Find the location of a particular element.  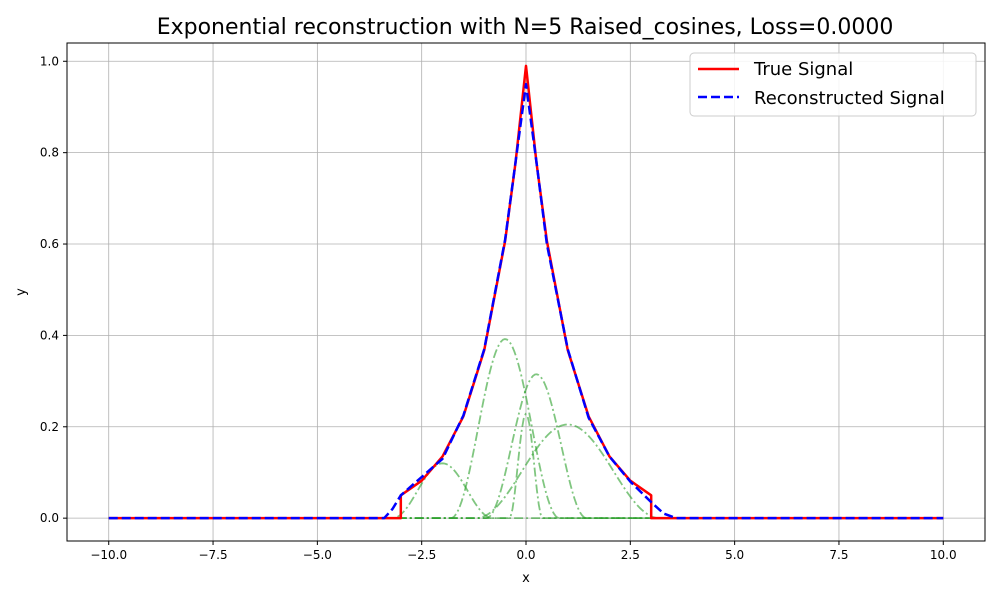

y-axis-ticks: 0.0 0.2 0.4 0.6 0.8 1.0 is located at coordinates (53, 289).